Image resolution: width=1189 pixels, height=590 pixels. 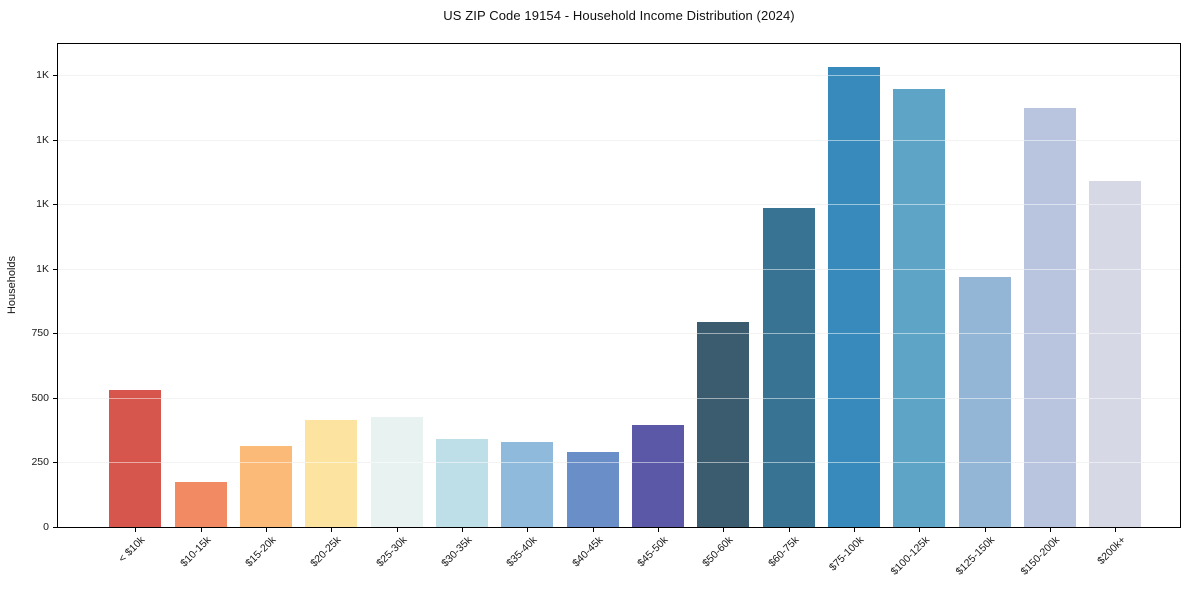 What do you see at coordinates (910, 556) in the screenshot?
I see `x-tick-label: $100-125k` at bounding box center [910, 556].